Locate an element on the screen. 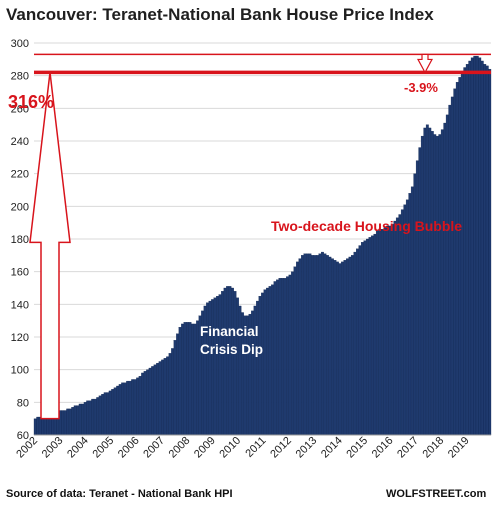 The width and height of the screenshot is (496, 512). x-tick-label: 2010 is located at coordinates (230, 448).